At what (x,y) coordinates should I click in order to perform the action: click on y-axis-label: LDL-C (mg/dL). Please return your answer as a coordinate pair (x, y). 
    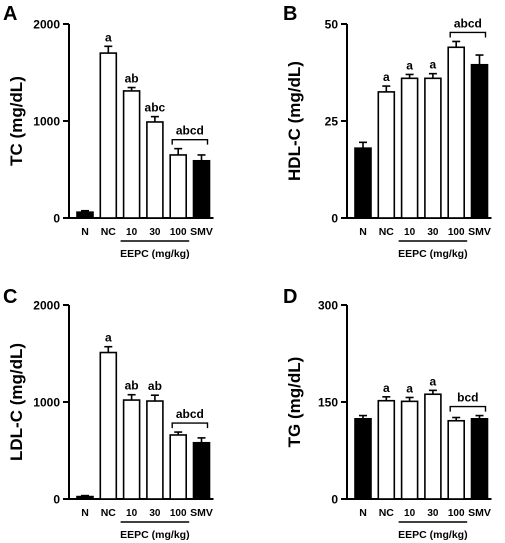
    Looking at the image, I should click on (16, 402).